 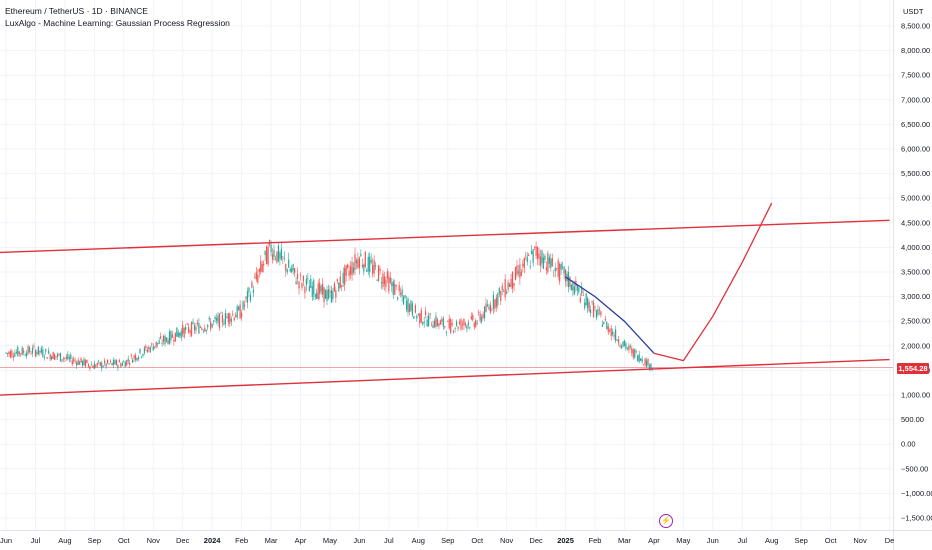 I want to click on time-tick-label: Sep, so click(x=94, y=540).